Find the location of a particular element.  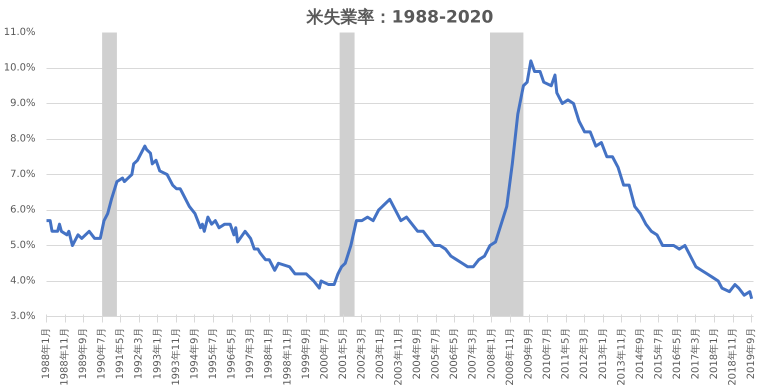

x-tick-label: 2006年5月 is located at coordinates (454, 354).